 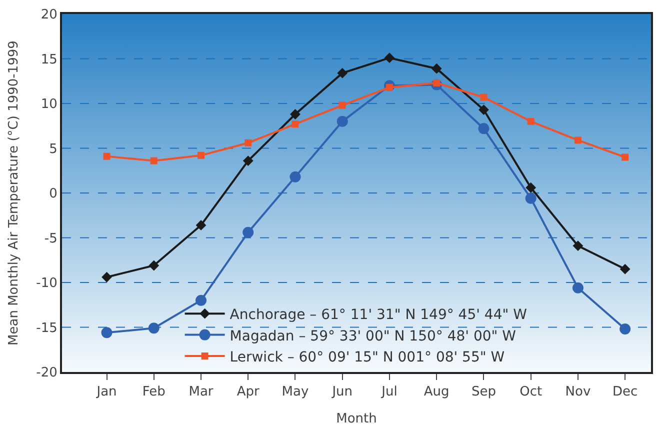 I want to click on x-tick-label: Sep, so click(x=483, y=392).